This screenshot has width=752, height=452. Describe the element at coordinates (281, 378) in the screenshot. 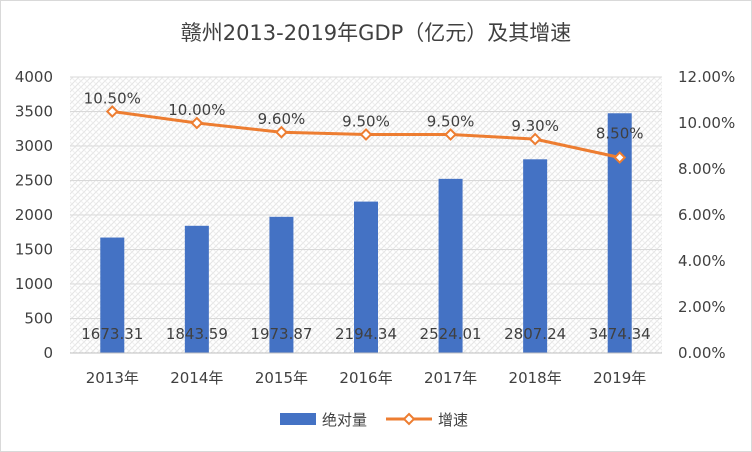

I see `x-tick-label: 2015年` at that location.